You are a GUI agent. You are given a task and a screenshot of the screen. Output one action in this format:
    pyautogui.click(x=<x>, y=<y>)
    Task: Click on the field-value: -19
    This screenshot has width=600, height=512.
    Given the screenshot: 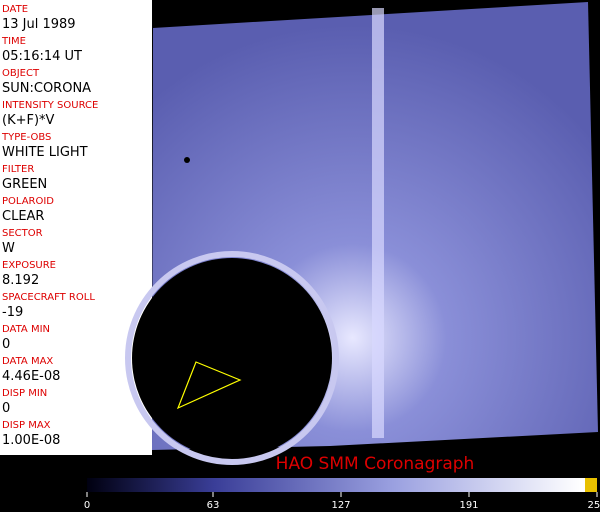 What is the action you would take?
    pyautogui.click(x=12, y=312)
    